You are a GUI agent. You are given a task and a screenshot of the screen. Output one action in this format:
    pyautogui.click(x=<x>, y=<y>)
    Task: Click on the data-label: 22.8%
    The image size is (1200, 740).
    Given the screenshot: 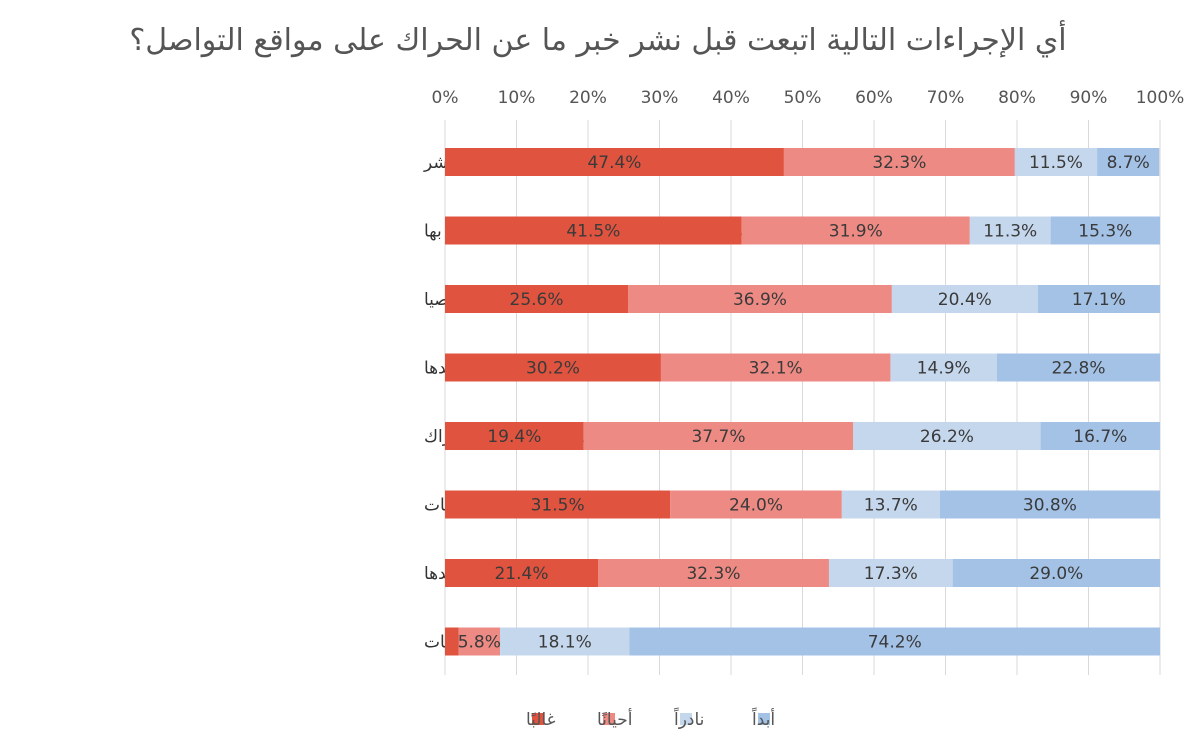 What is the action you would take?
    pyautogui.click(x=1078, y=369)
    